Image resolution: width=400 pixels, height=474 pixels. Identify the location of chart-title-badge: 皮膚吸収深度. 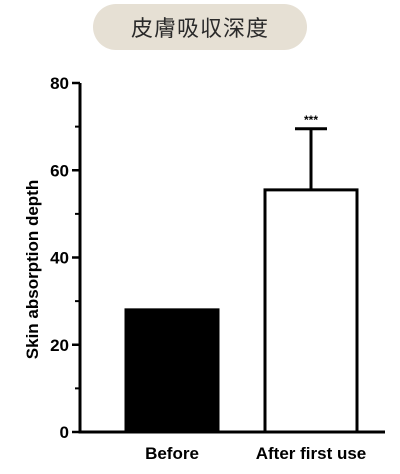
(200, 27).